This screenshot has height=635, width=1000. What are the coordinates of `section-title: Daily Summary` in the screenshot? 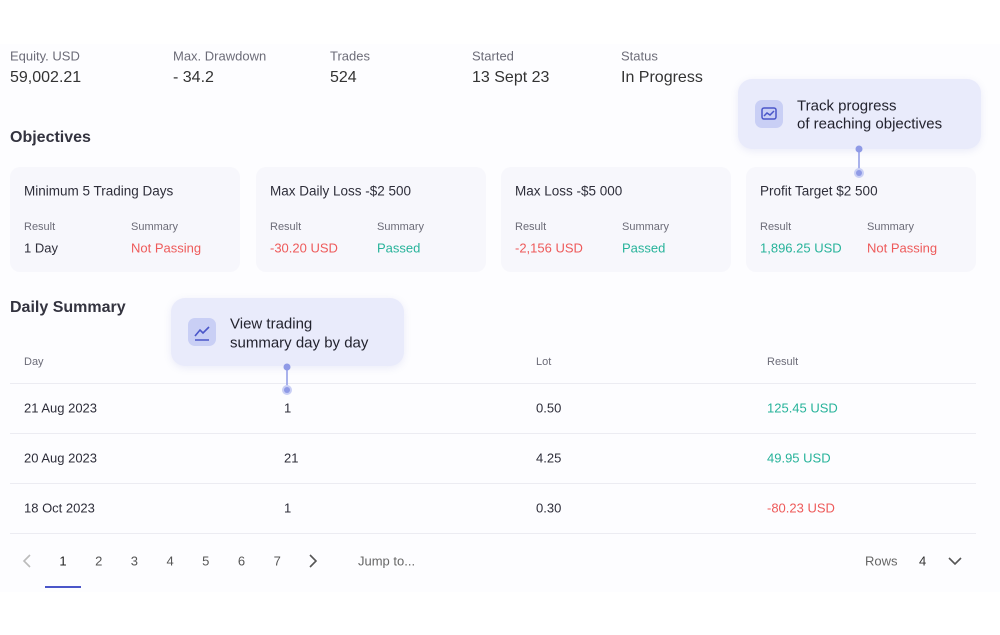 It's located at (68, 307).